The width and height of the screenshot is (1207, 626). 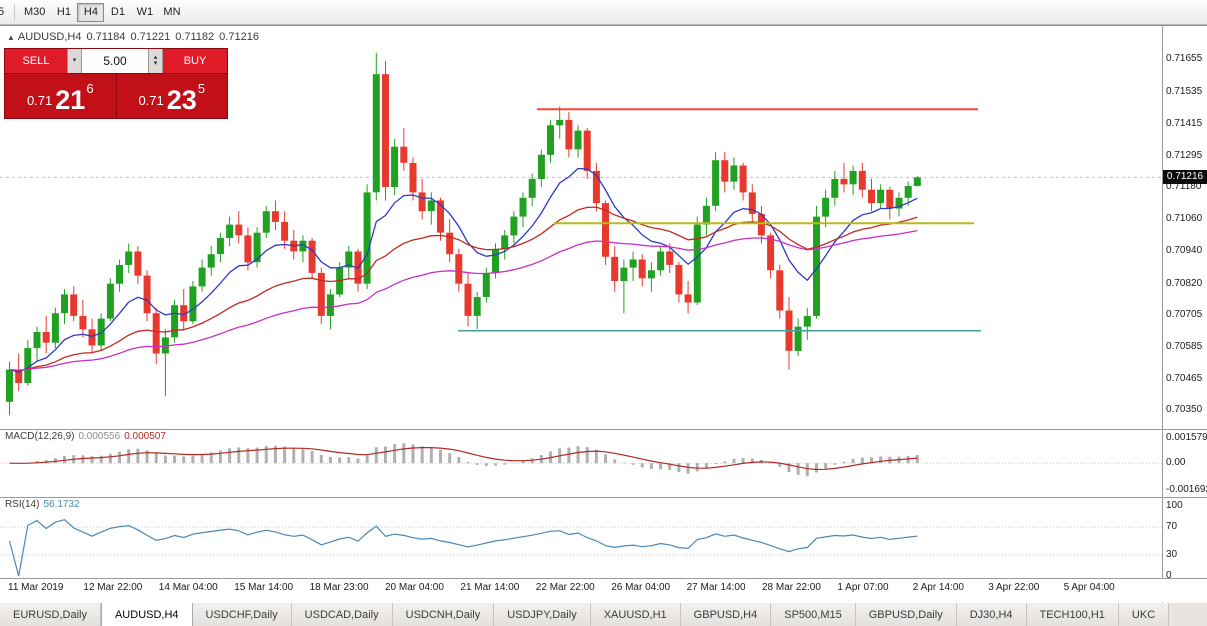 I want to click on rsi-value: 56.1732, so click(x=61, y=504).